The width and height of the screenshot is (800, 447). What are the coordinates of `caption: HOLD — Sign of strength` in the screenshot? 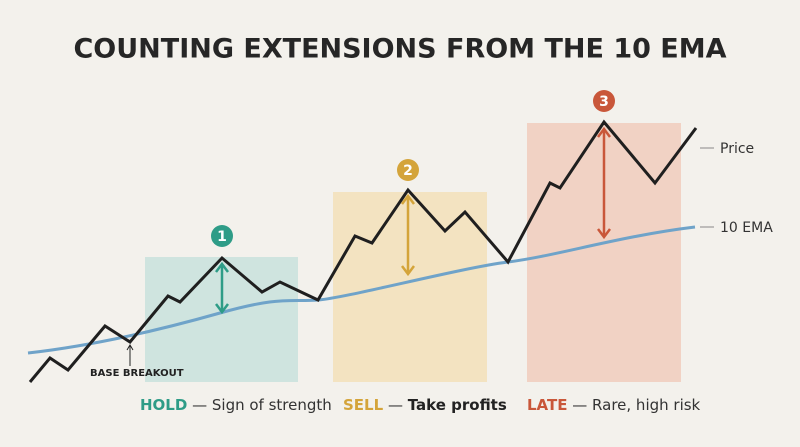 It's located at (236, 405).